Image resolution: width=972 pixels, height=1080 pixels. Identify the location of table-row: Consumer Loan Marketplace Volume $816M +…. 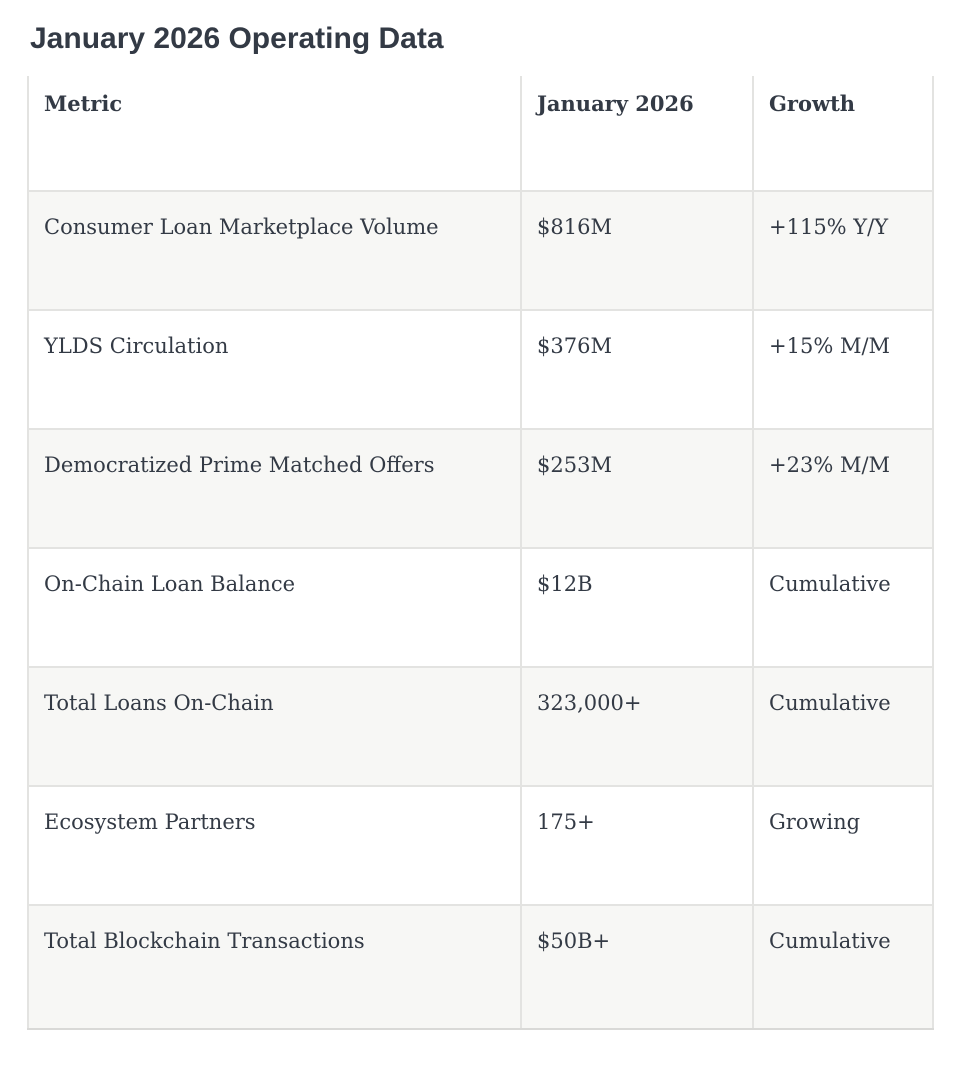
(480, 250).